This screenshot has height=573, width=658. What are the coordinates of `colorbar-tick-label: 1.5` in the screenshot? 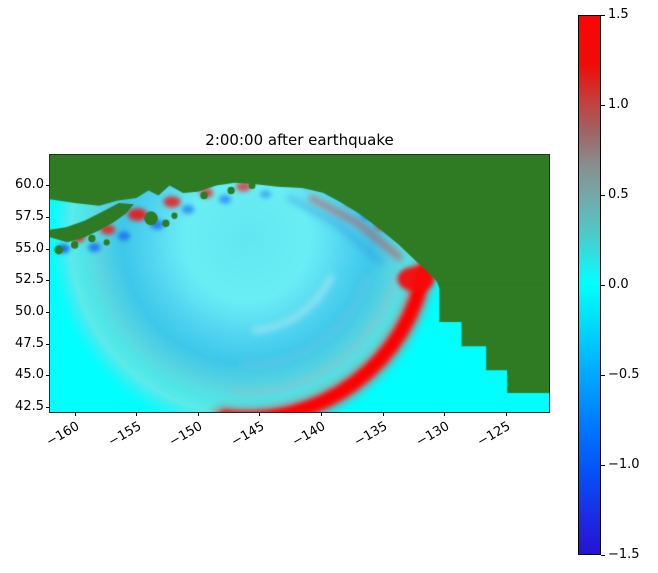 It's located at (618, 14).